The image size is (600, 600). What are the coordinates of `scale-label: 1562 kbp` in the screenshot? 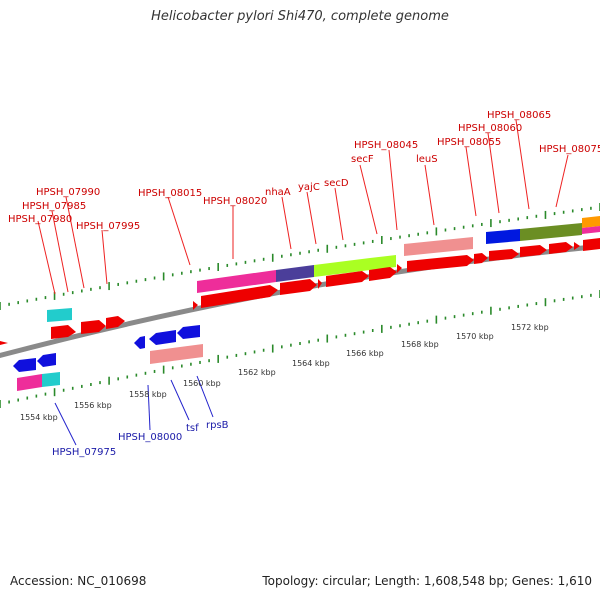 It's located at (257, 372).